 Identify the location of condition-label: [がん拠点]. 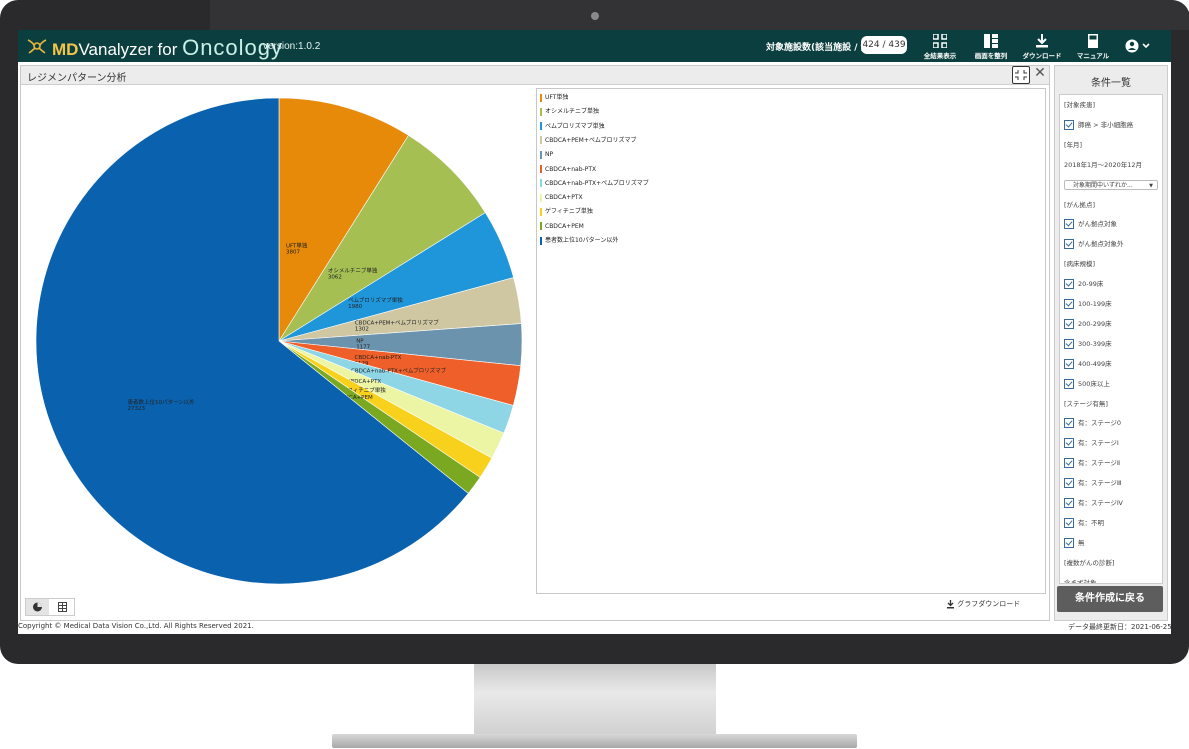
(1080, 204).